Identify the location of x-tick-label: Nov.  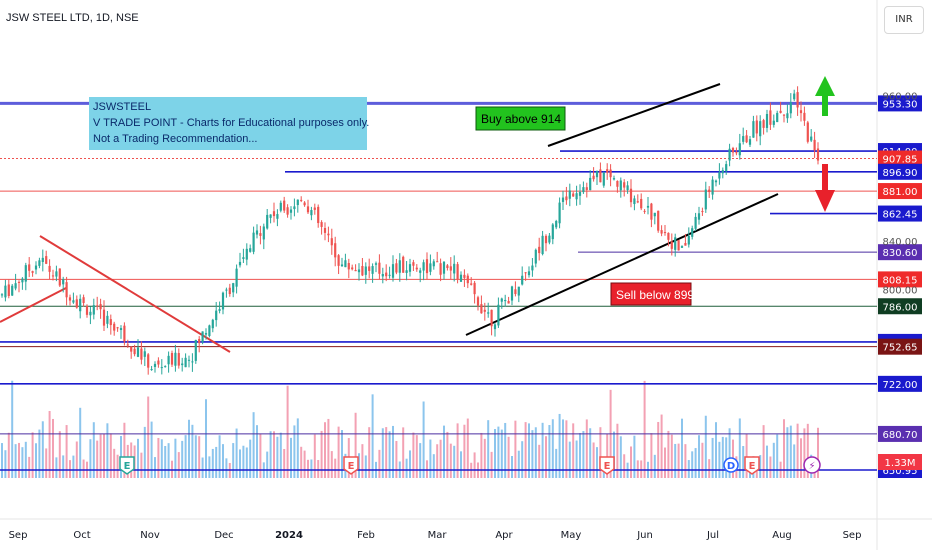
(150, 535).